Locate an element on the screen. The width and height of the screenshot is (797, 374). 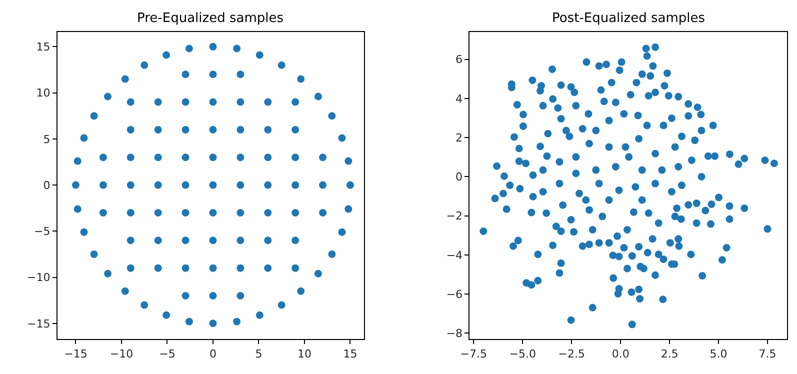
x-tick-label: −7.5 is located at coordinates (474, 353).